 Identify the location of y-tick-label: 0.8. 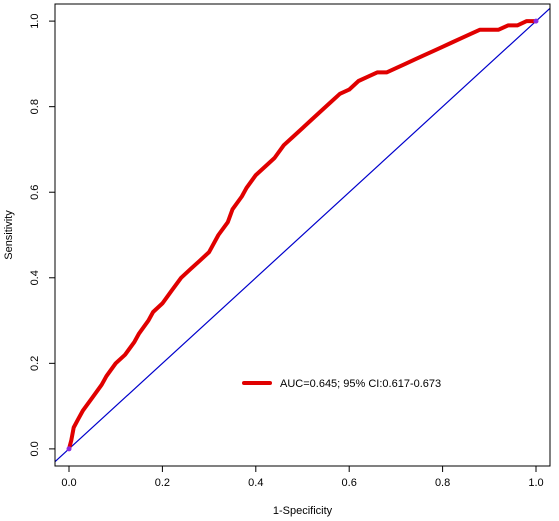
(35, 106).